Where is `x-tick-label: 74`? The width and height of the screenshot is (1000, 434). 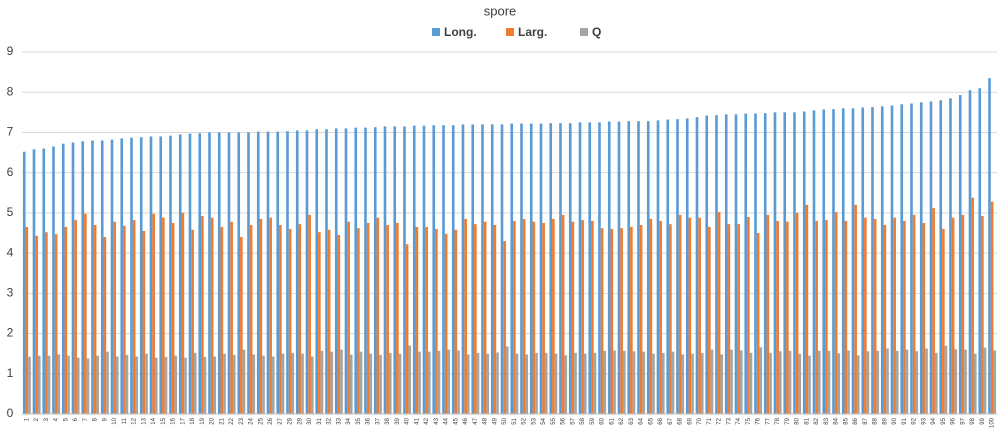 x-tick-label: 74 is located at coordinates (739, 420).